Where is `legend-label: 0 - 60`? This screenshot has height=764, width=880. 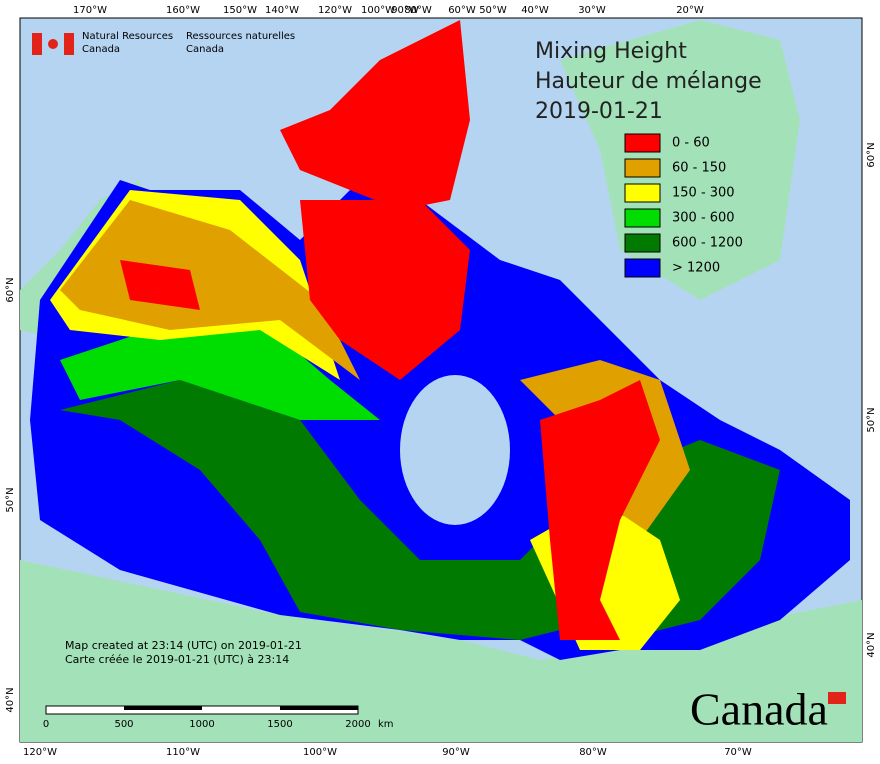
legend-label: 0 - 60 is located at coordinates (691, 143).